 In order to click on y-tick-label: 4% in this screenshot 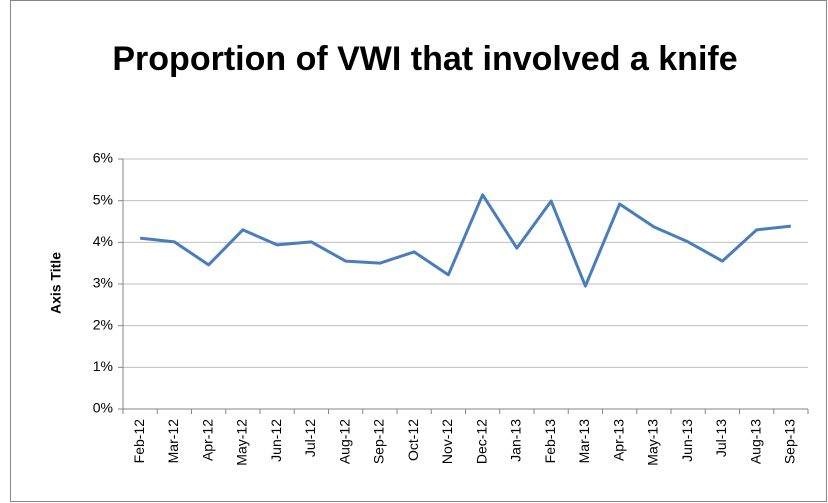, I will do `click(103, 241)`.